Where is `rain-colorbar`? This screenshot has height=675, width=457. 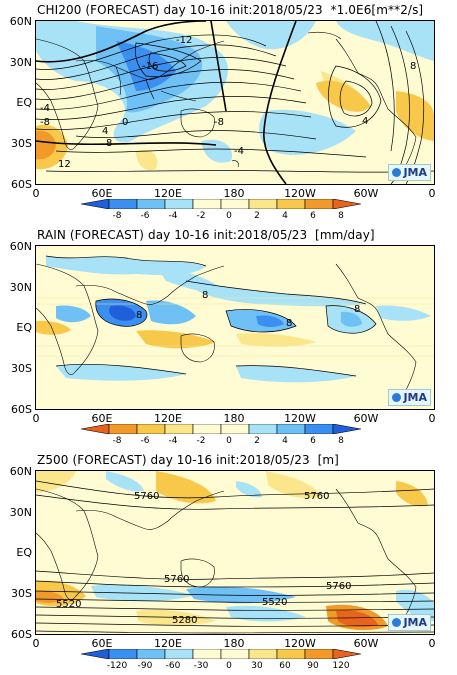
rain-colorbar is located at coordinates (221, 429).